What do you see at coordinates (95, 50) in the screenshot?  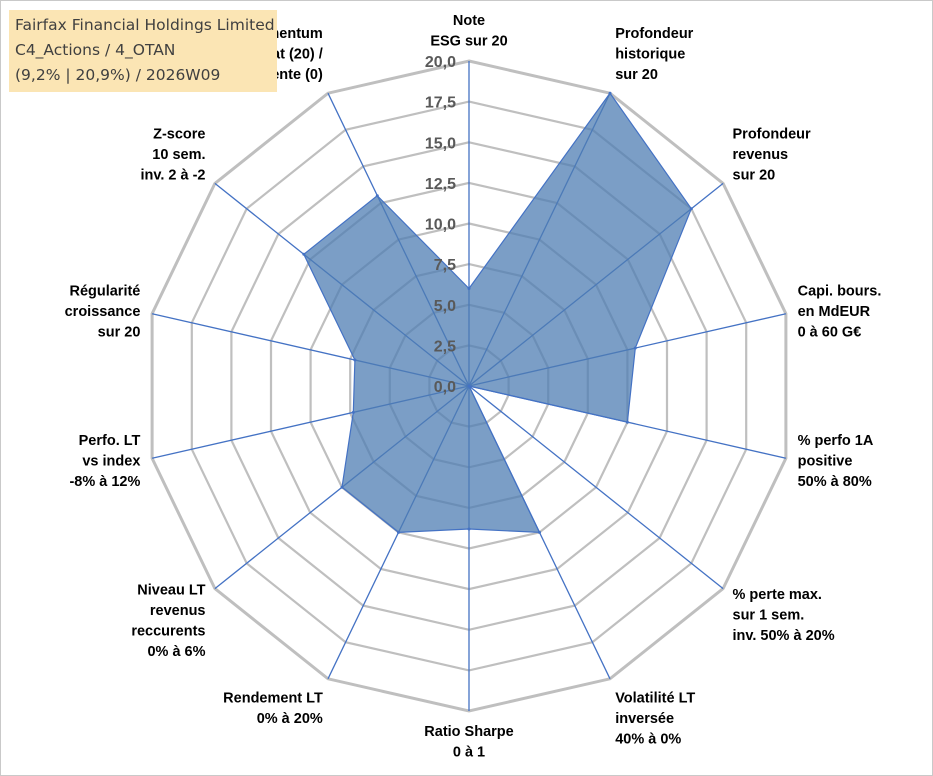 I see `category-path: C4_Actions / 4_OTAN` at bounding box center [95, 50].